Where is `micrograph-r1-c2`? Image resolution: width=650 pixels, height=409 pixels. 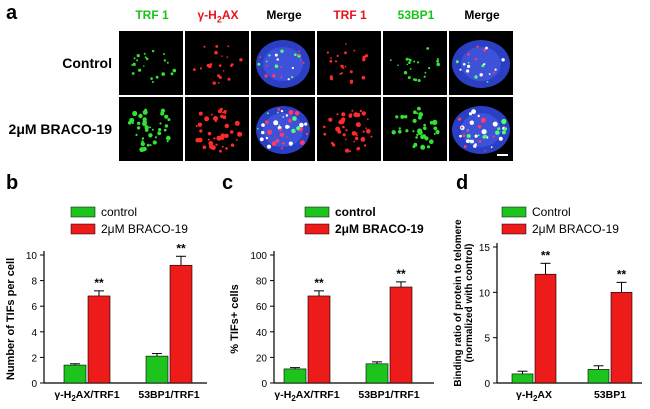 micrograph-r1-c2 is located at coordinates (217, 63).